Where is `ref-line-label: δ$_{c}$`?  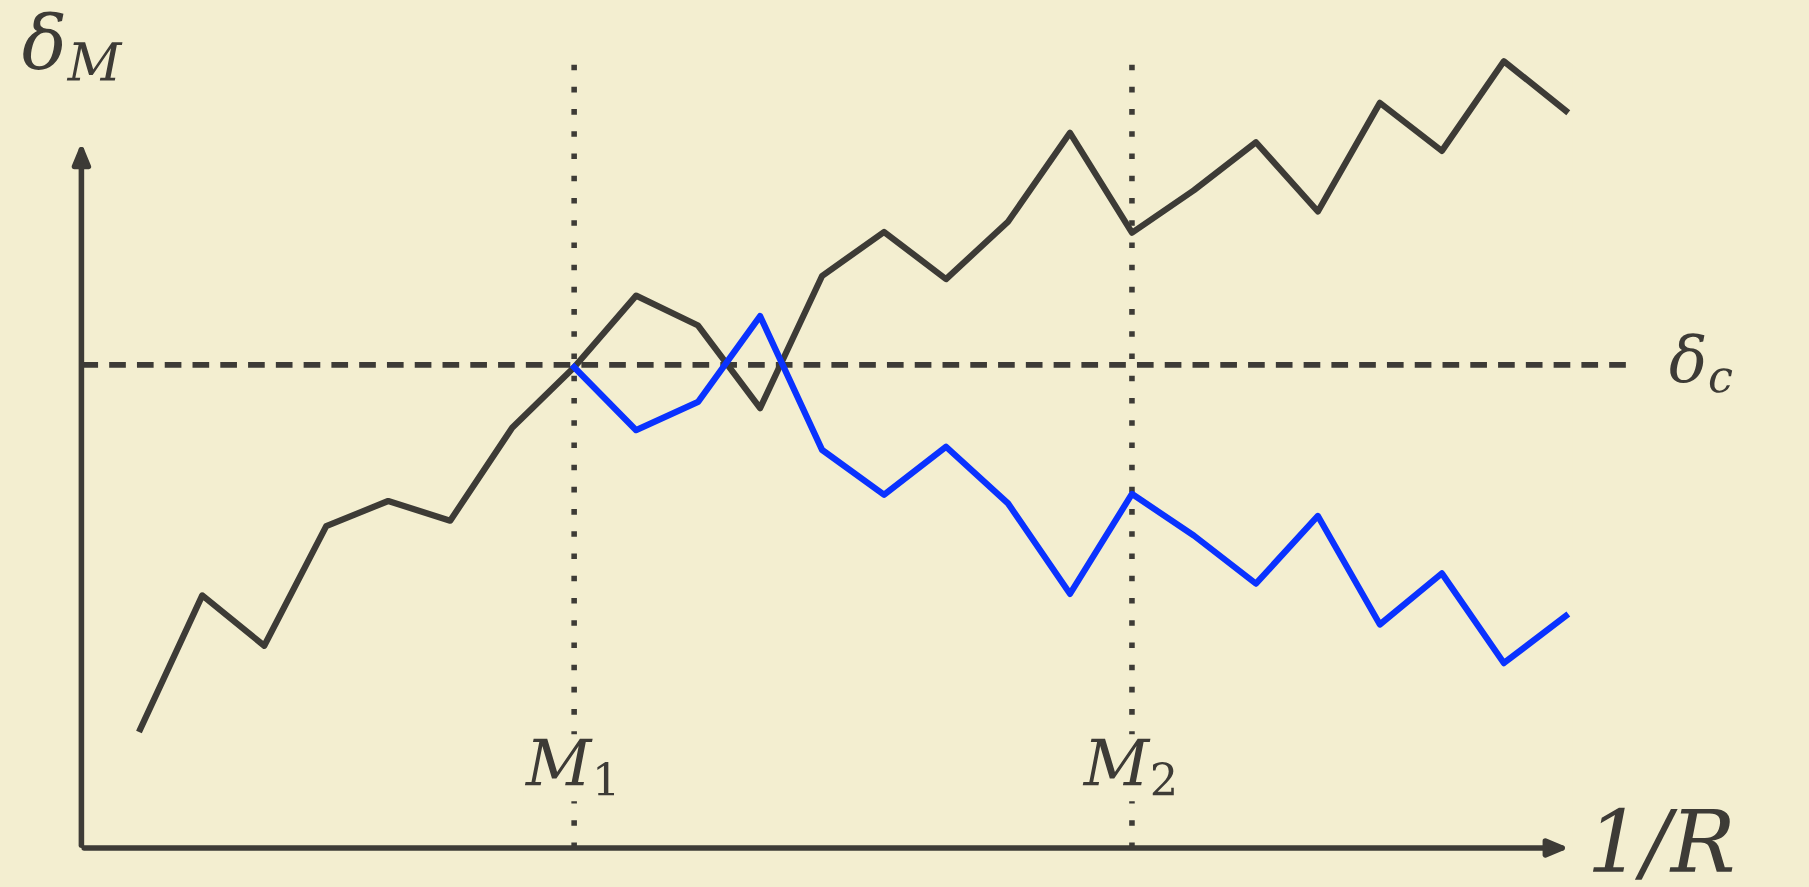
ref-line-label: δ$_{c}$ is located at coordinates (1701, 363).